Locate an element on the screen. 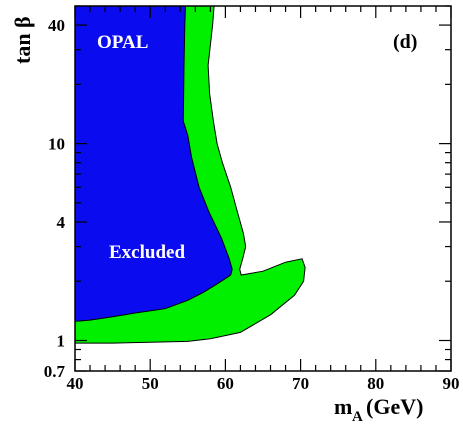  x-tick-label: 50 is located at coordinates (150, 383).